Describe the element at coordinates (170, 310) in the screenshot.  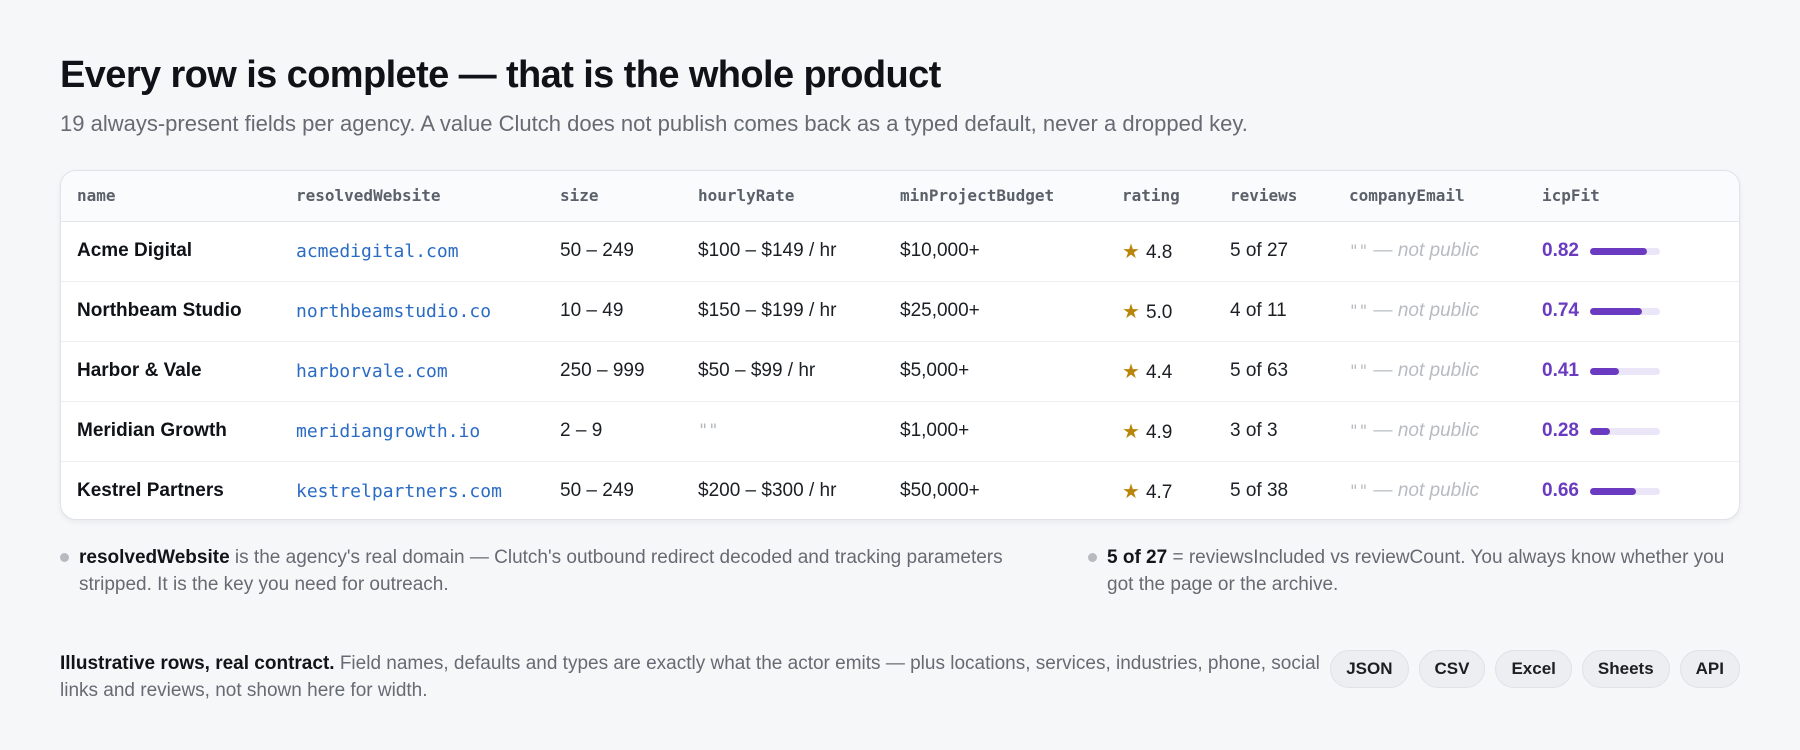
I see `agency-name: Northbeam Studio` at that location.